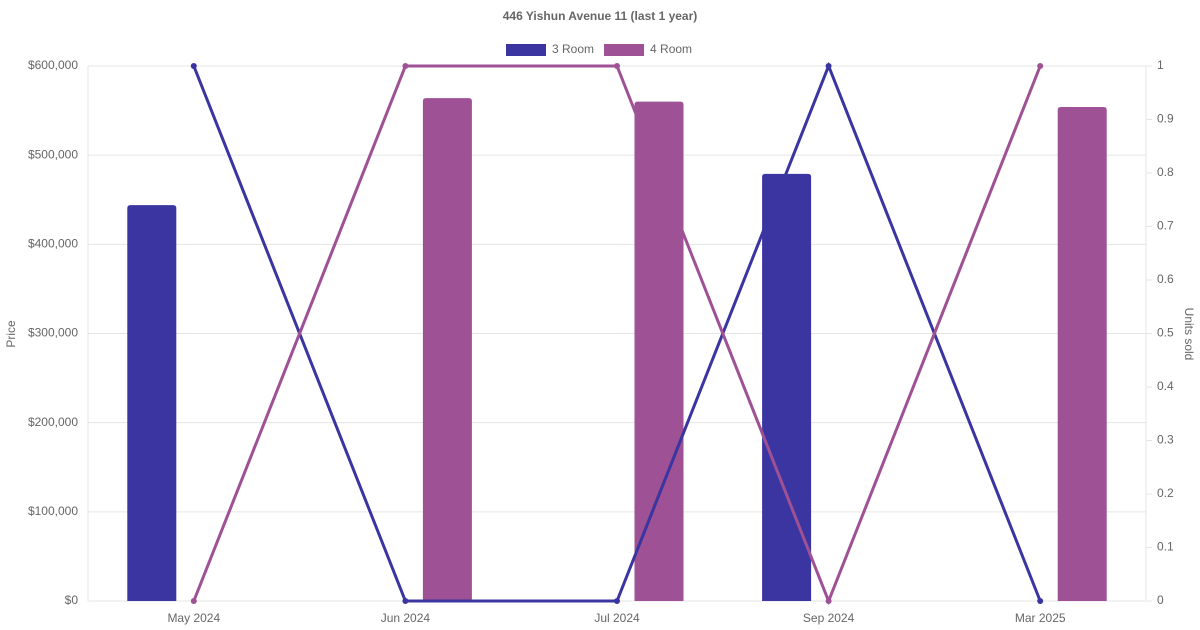 The image size is (1200, 630). I want to click on y2-tick-label: 0.8, so click(1165, 172).